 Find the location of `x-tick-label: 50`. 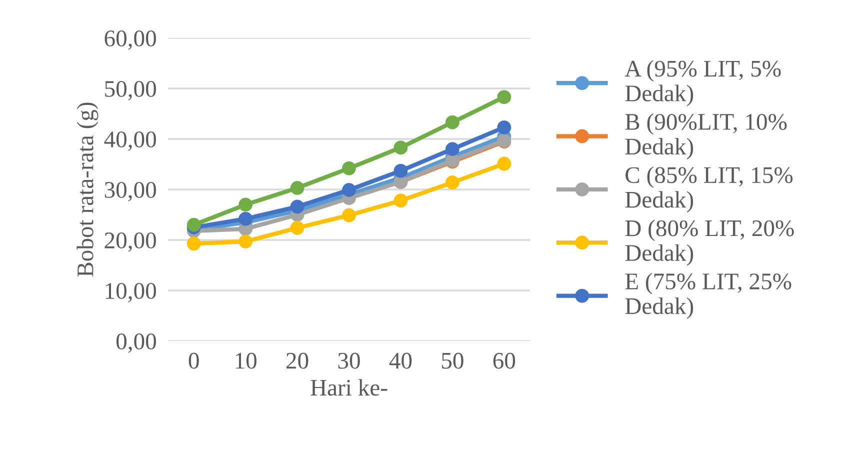

x-tick-label: 50 is located at coordinates (453, 360).